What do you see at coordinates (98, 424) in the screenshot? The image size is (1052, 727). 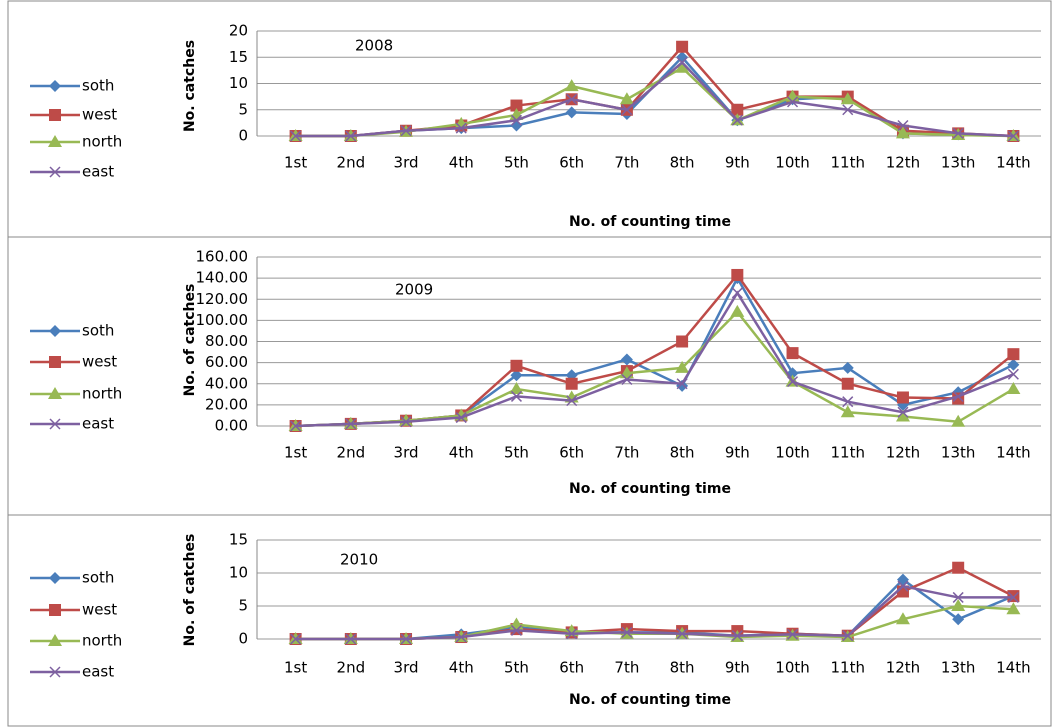 I see `legend-label: east` at bounding box center [98, 424].